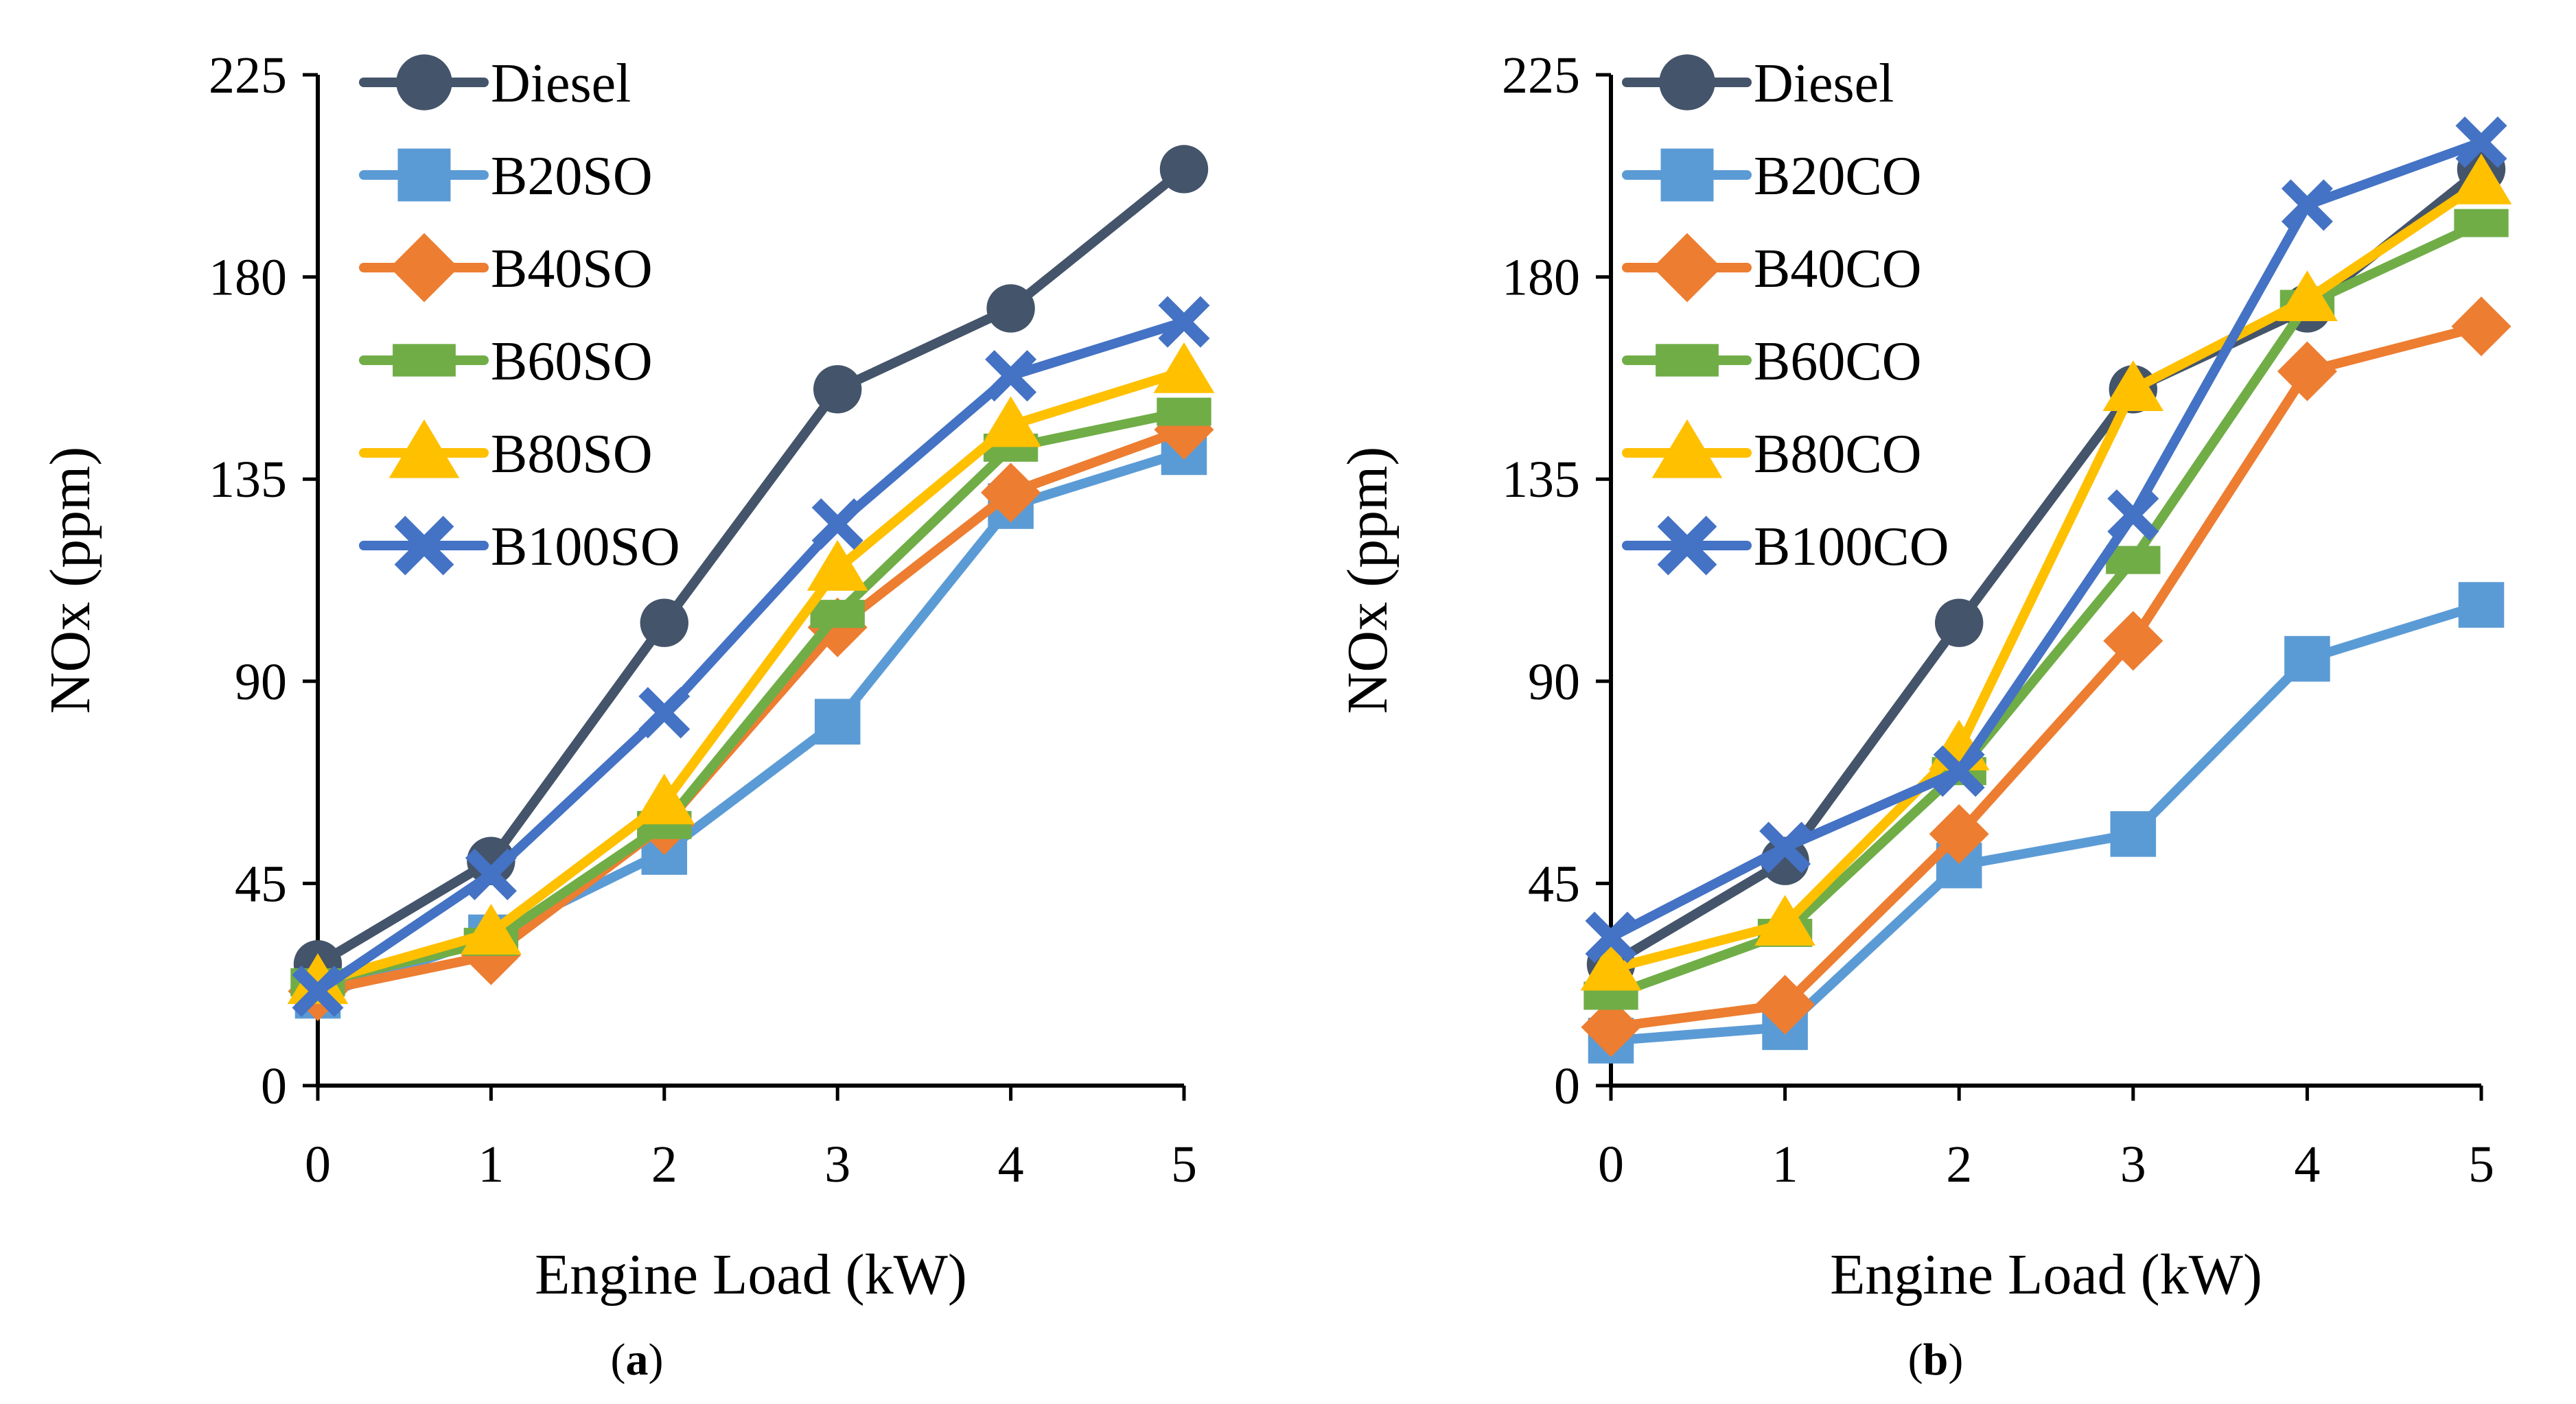  I want to click on series-line, so click(2046, 823).